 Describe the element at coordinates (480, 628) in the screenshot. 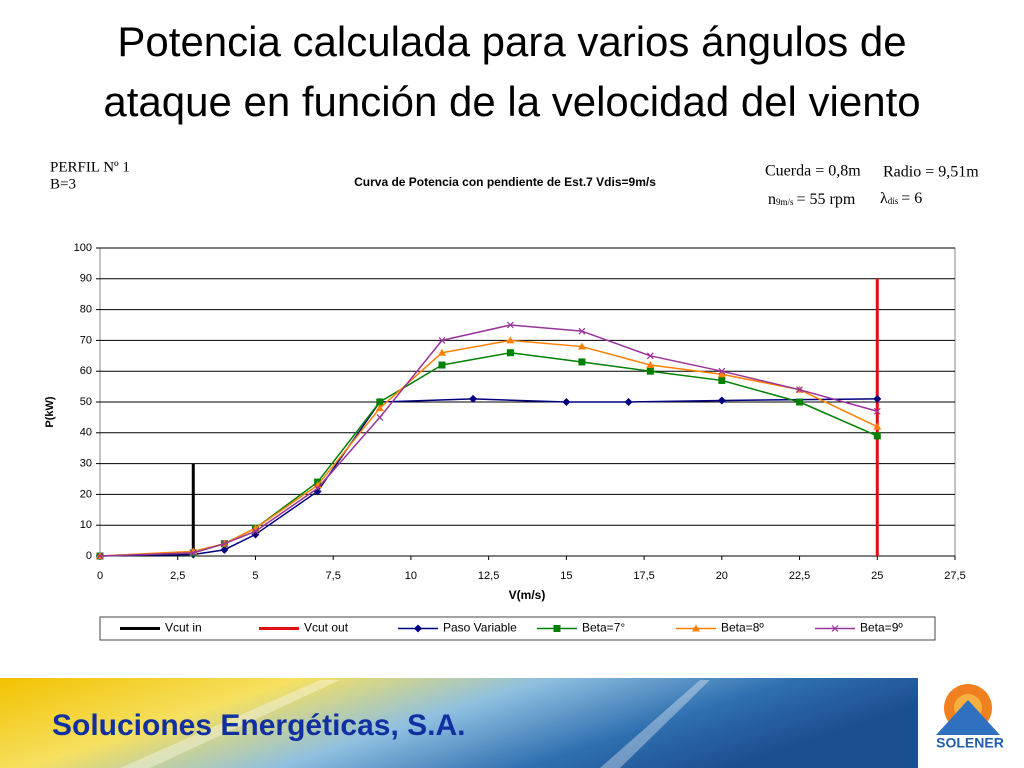

I see `legend-label: Paso Variable` at that location.